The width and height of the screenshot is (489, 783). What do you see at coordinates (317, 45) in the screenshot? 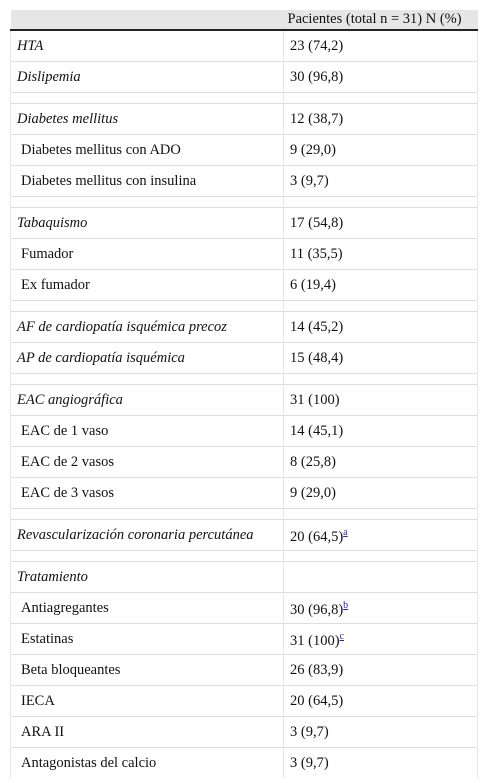
I see `value: 23 (74,2)` at bounding box center [317, 45].